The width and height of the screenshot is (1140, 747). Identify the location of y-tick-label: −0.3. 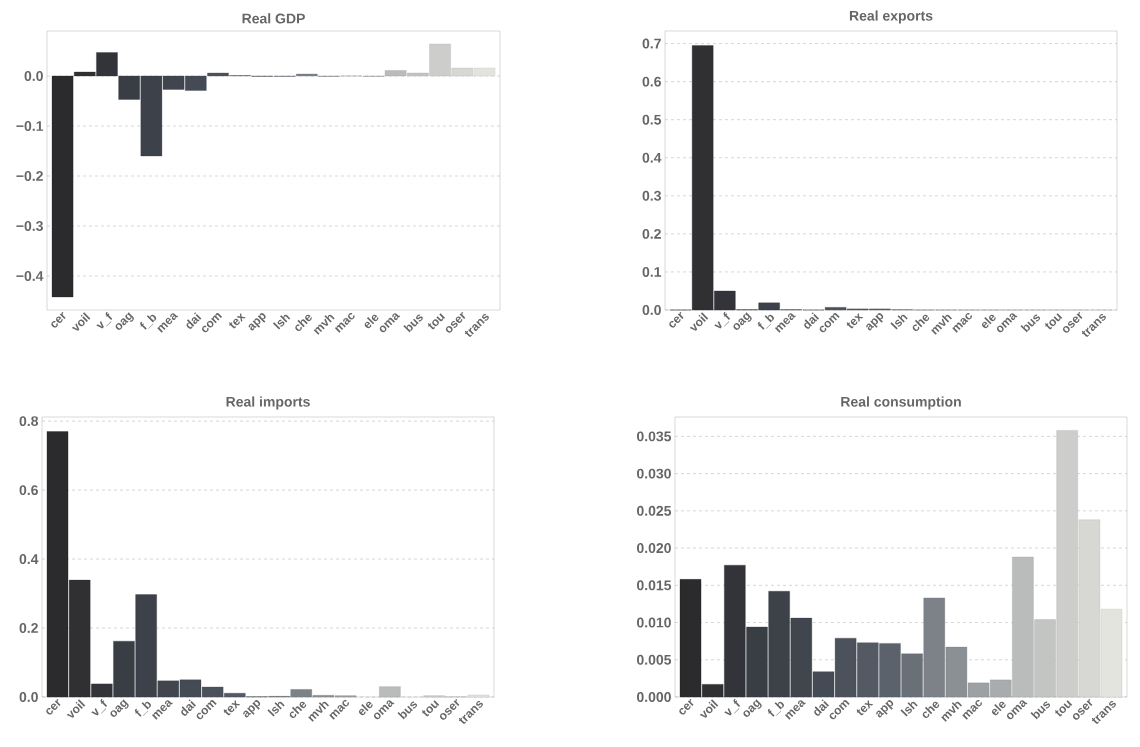
(29, 226).